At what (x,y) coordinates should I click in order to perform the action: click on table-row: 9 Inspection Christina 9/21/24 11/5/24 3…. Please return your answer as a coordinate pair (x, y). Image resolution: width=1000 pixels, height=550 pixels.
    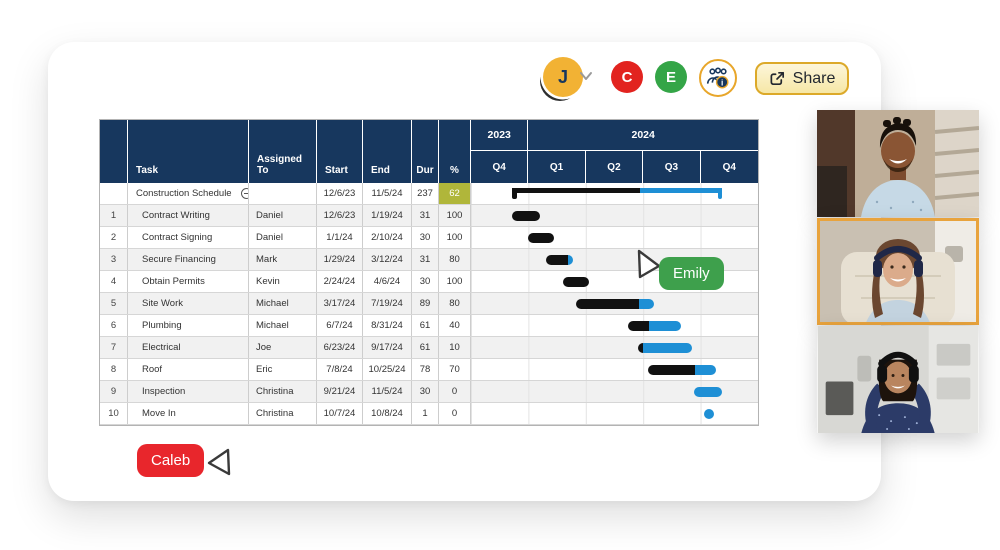
    Looking at the image, I should click on (429, 392).